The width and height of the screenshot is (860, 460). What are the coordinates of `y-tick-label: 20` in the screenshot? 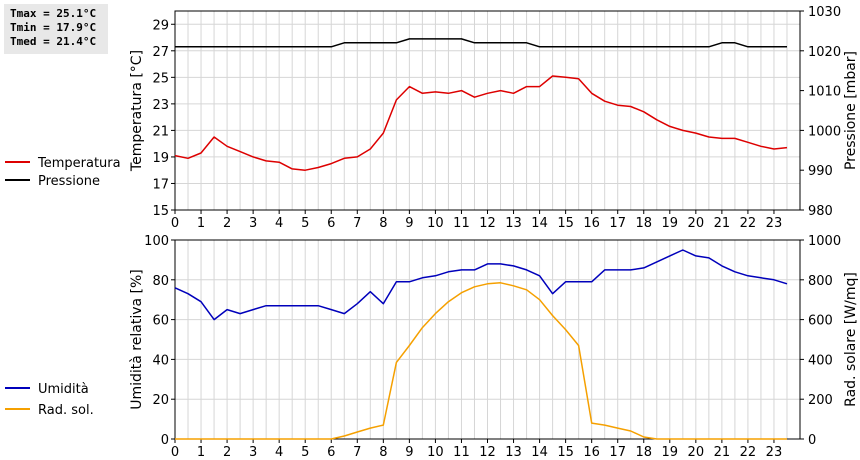 It's located at (160, 400).